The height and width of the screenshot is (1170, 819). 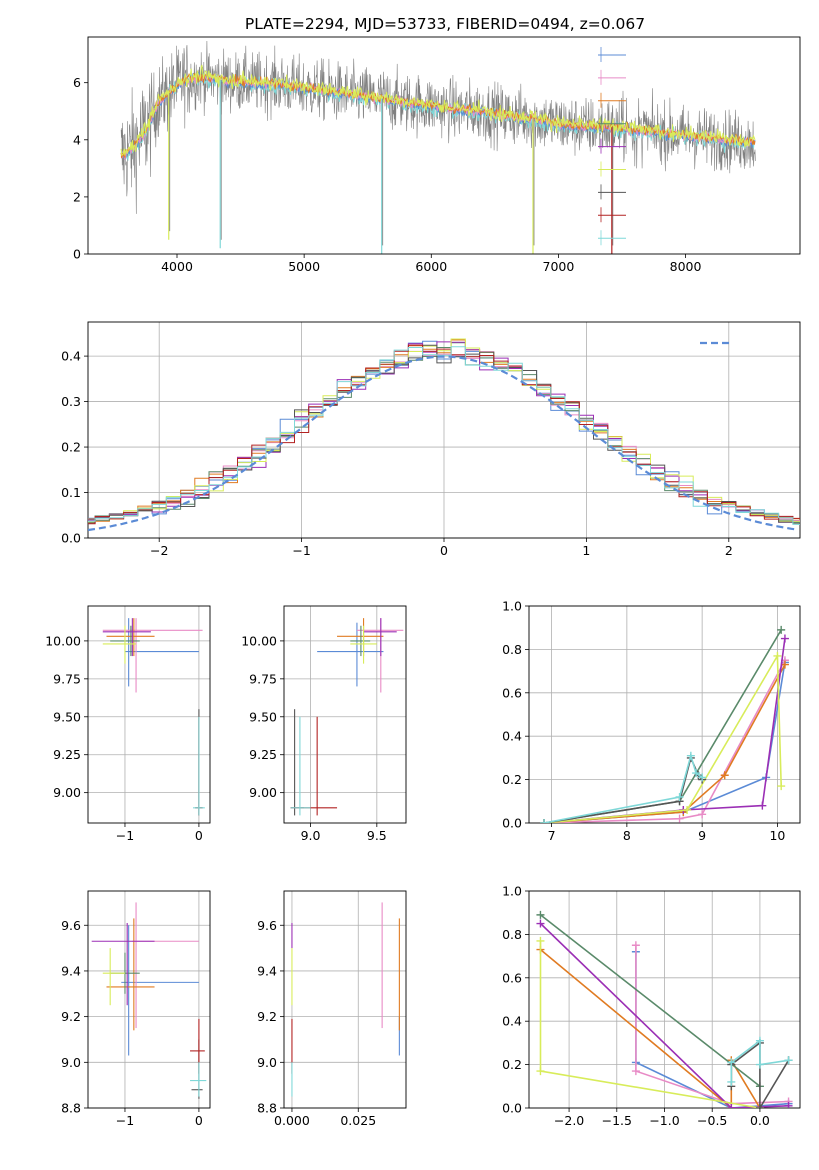 I want to click on x-tick-label: 8, so click(x=627, y=835).